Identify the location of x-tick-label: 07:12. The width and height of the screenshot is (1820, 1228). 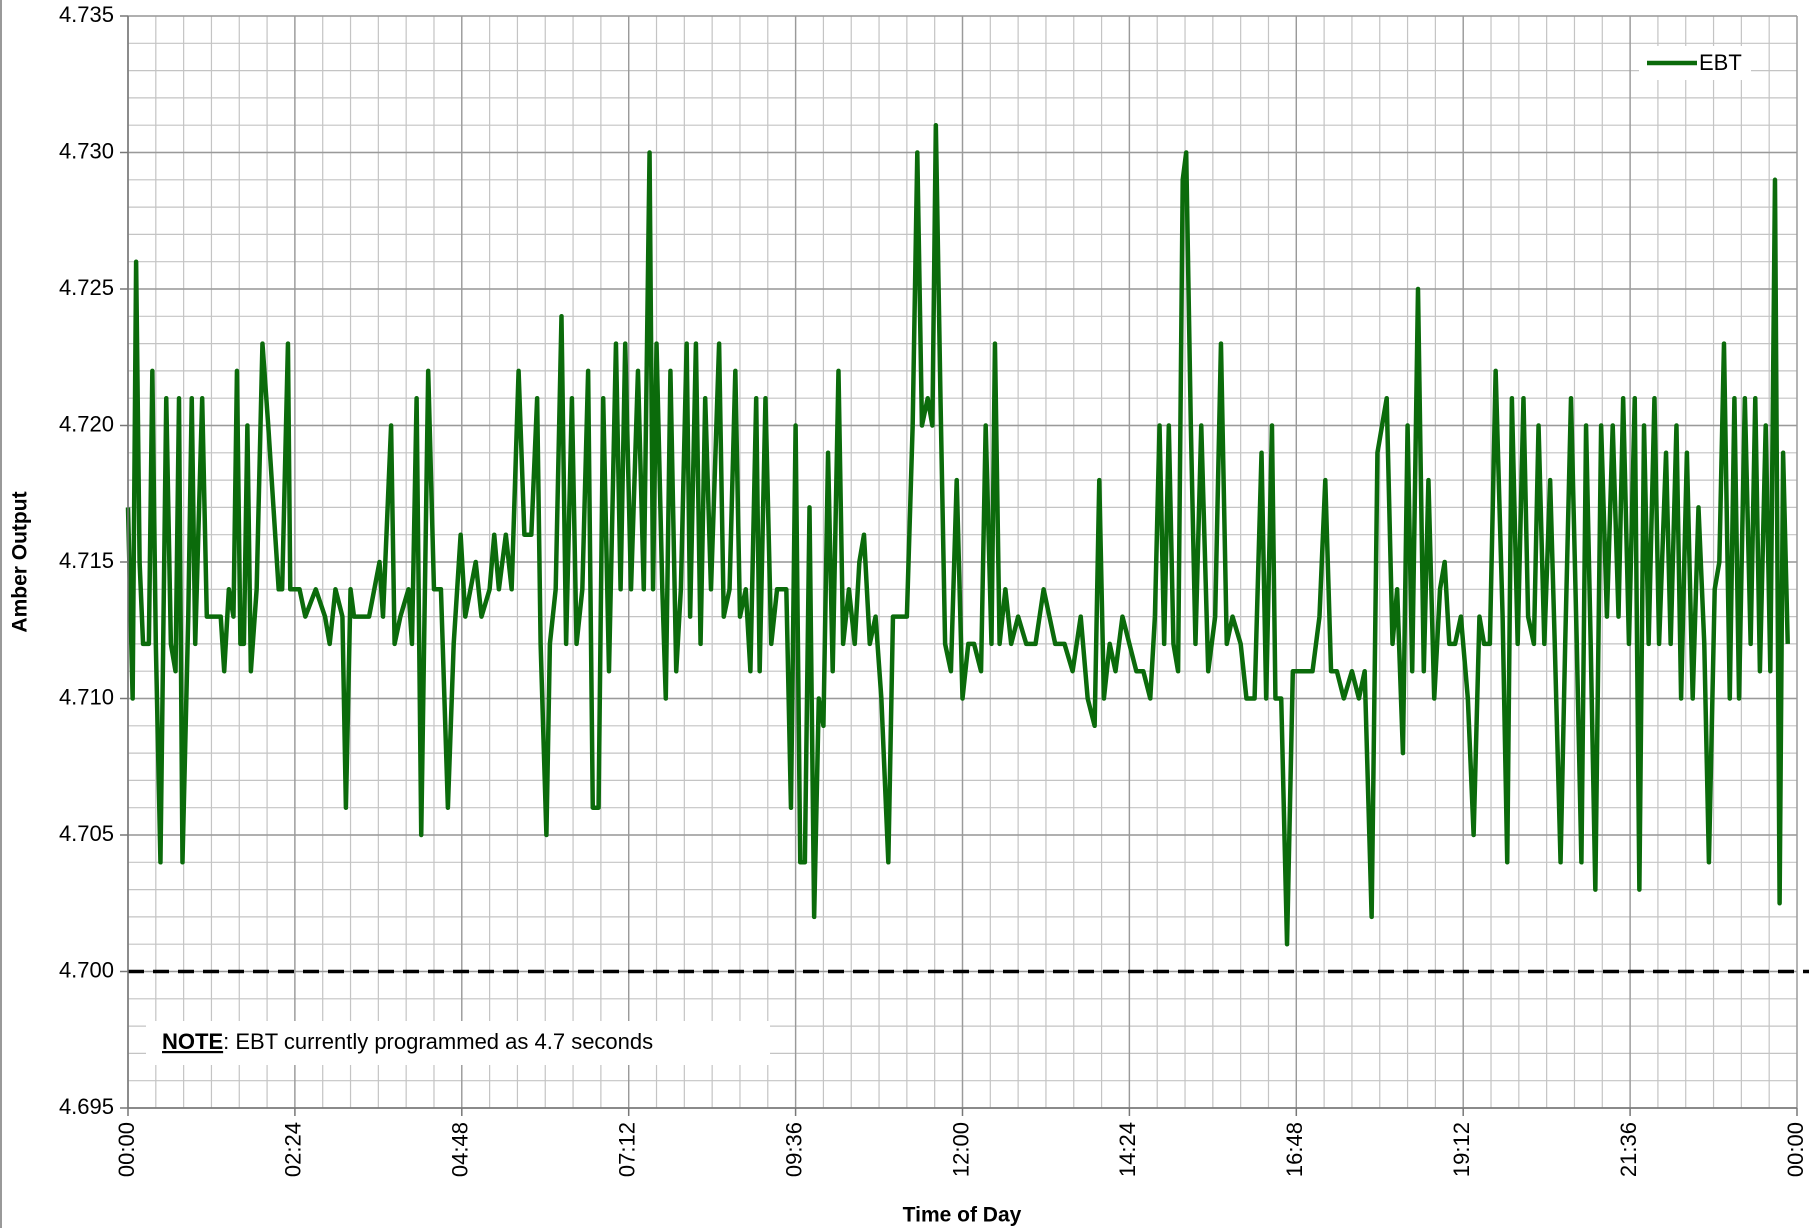
(627, 1149).